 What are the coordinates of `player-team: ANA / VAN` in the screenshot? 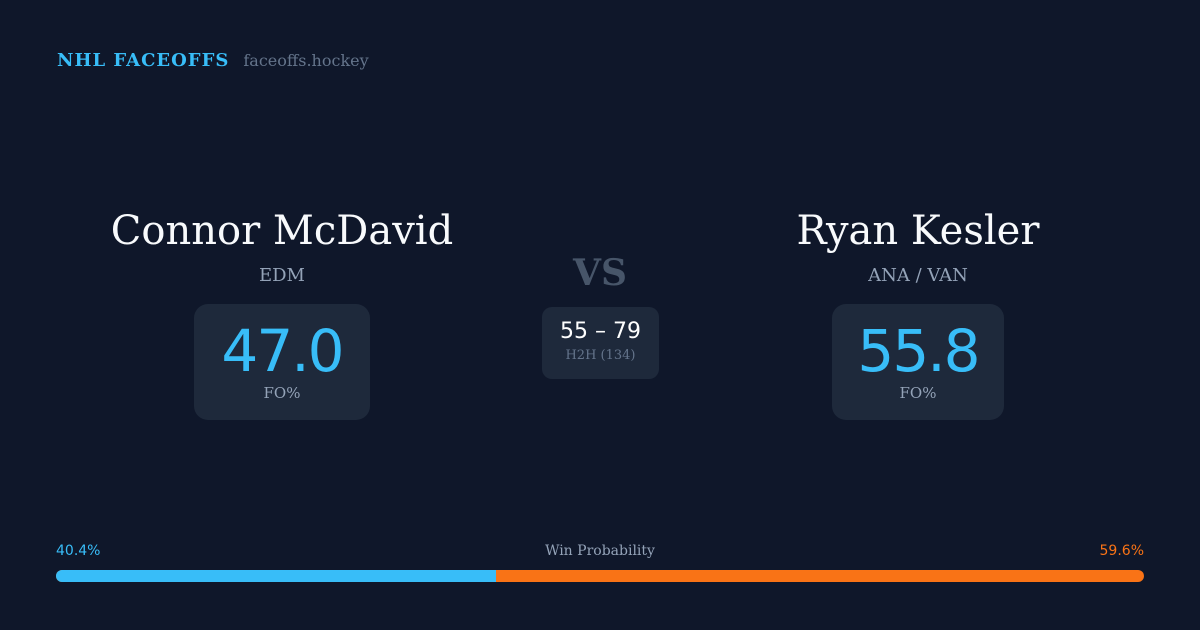 It's located at (918, 275).